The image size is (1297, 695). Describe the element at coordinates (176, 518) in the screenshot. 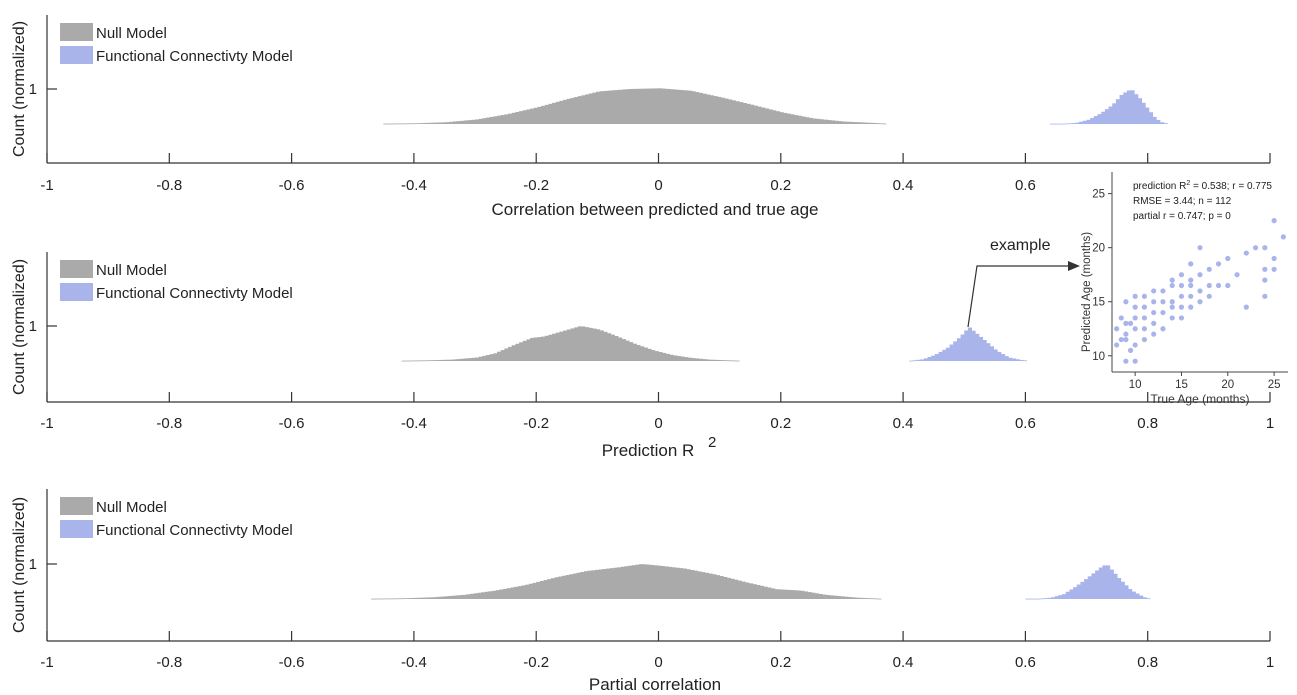

I see `legend: Null Model Functional Connectivty Model` at that location.